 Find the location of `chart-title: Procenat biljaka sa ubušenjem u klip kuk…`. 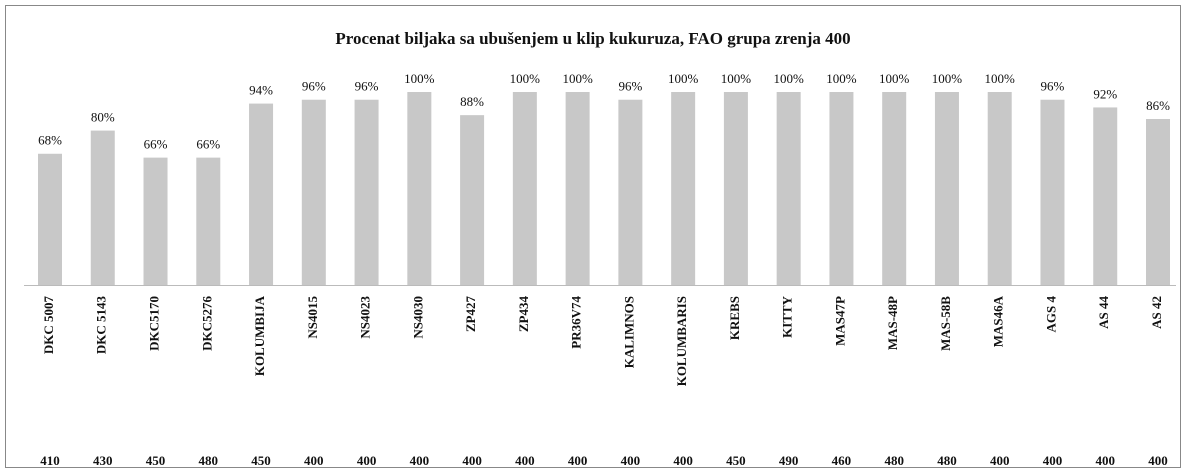

chart-title: Procenat biljaka sa ubušenjem u klip kuk… is located at coordinates (592, 38).